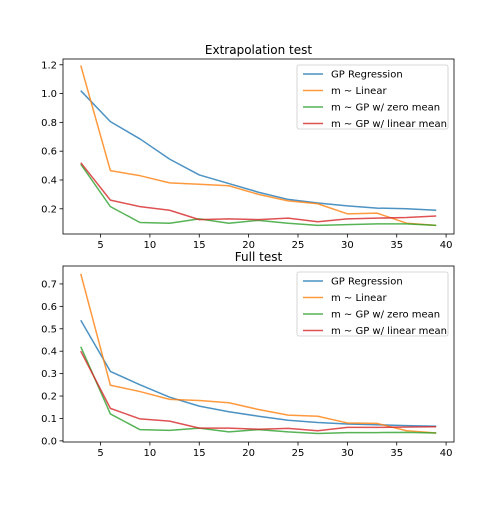 The width and height of the screenshot is (504, 508). Describe the element at coordinates (259, 257) in the screenshot. I see `panel-2-title: Full test` at that location.